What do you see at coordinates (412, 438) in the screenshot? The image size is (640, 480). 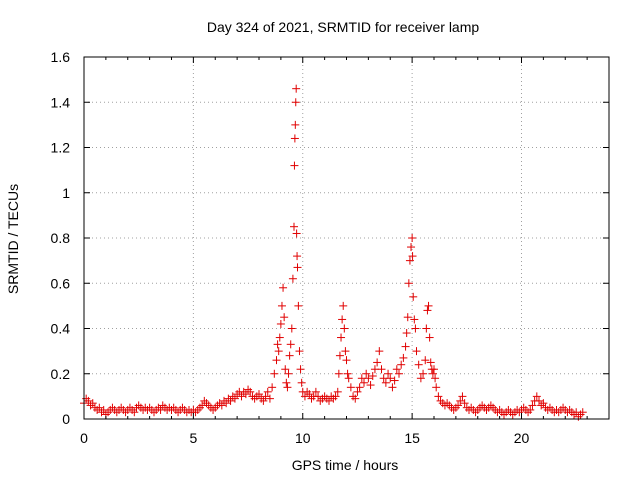 I see `x-tick-label: 15` at bounding box center [412, 438].